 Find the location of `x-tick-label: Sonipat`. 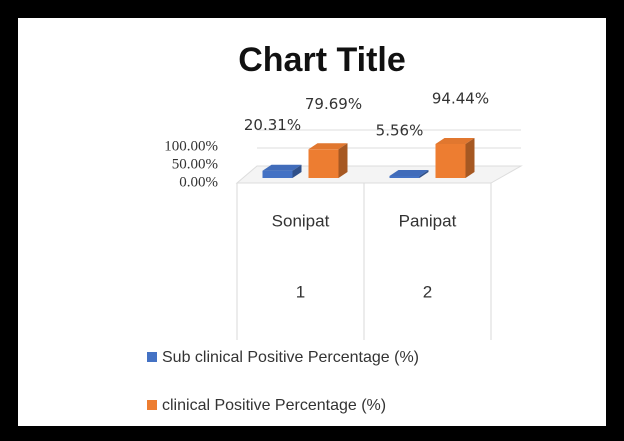

x-tick-label: Sonipat is located at coordinates (301, 220).